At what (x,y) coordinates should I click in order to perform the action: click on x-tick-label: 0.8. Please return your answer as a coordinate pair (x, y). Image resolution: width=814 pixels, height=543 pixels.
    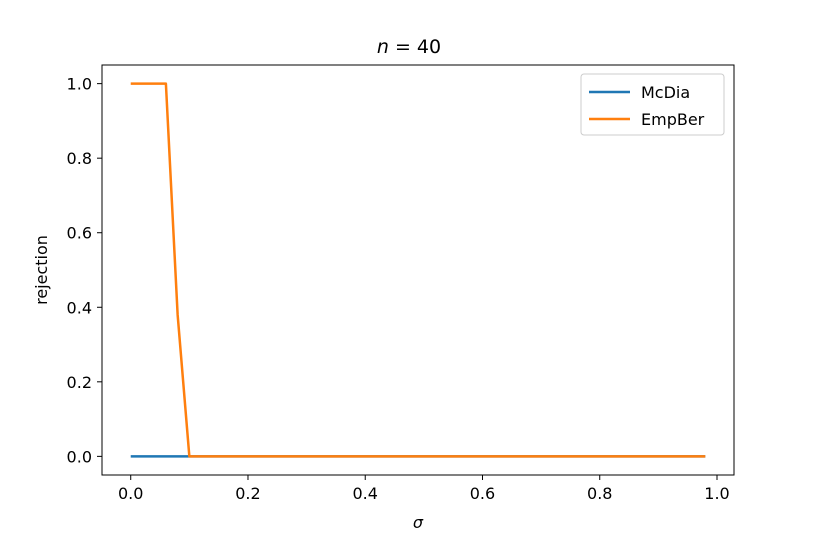
    Looking at the image, I should click on (599, 493).